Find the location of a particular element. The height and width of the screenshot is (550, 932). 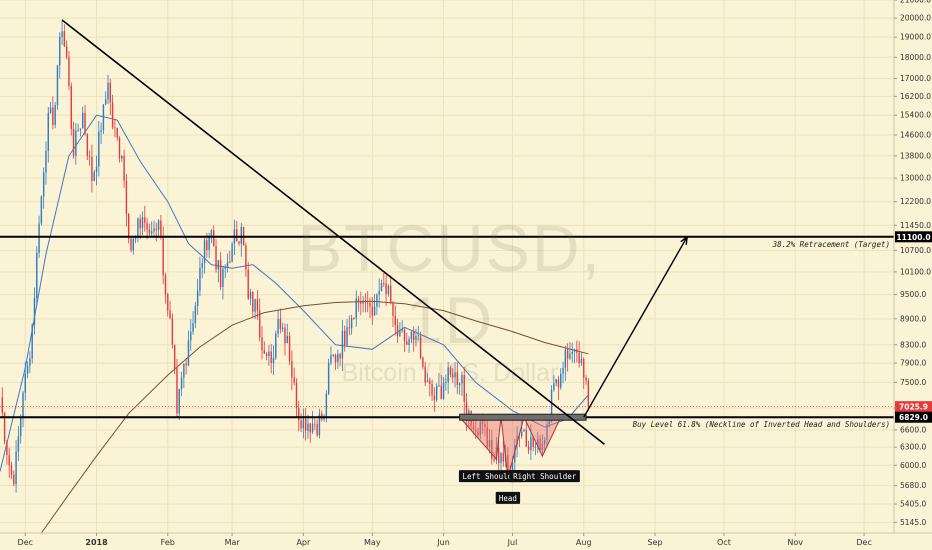

head-and-shoulders-pattern is located at coordinates (522, 446).